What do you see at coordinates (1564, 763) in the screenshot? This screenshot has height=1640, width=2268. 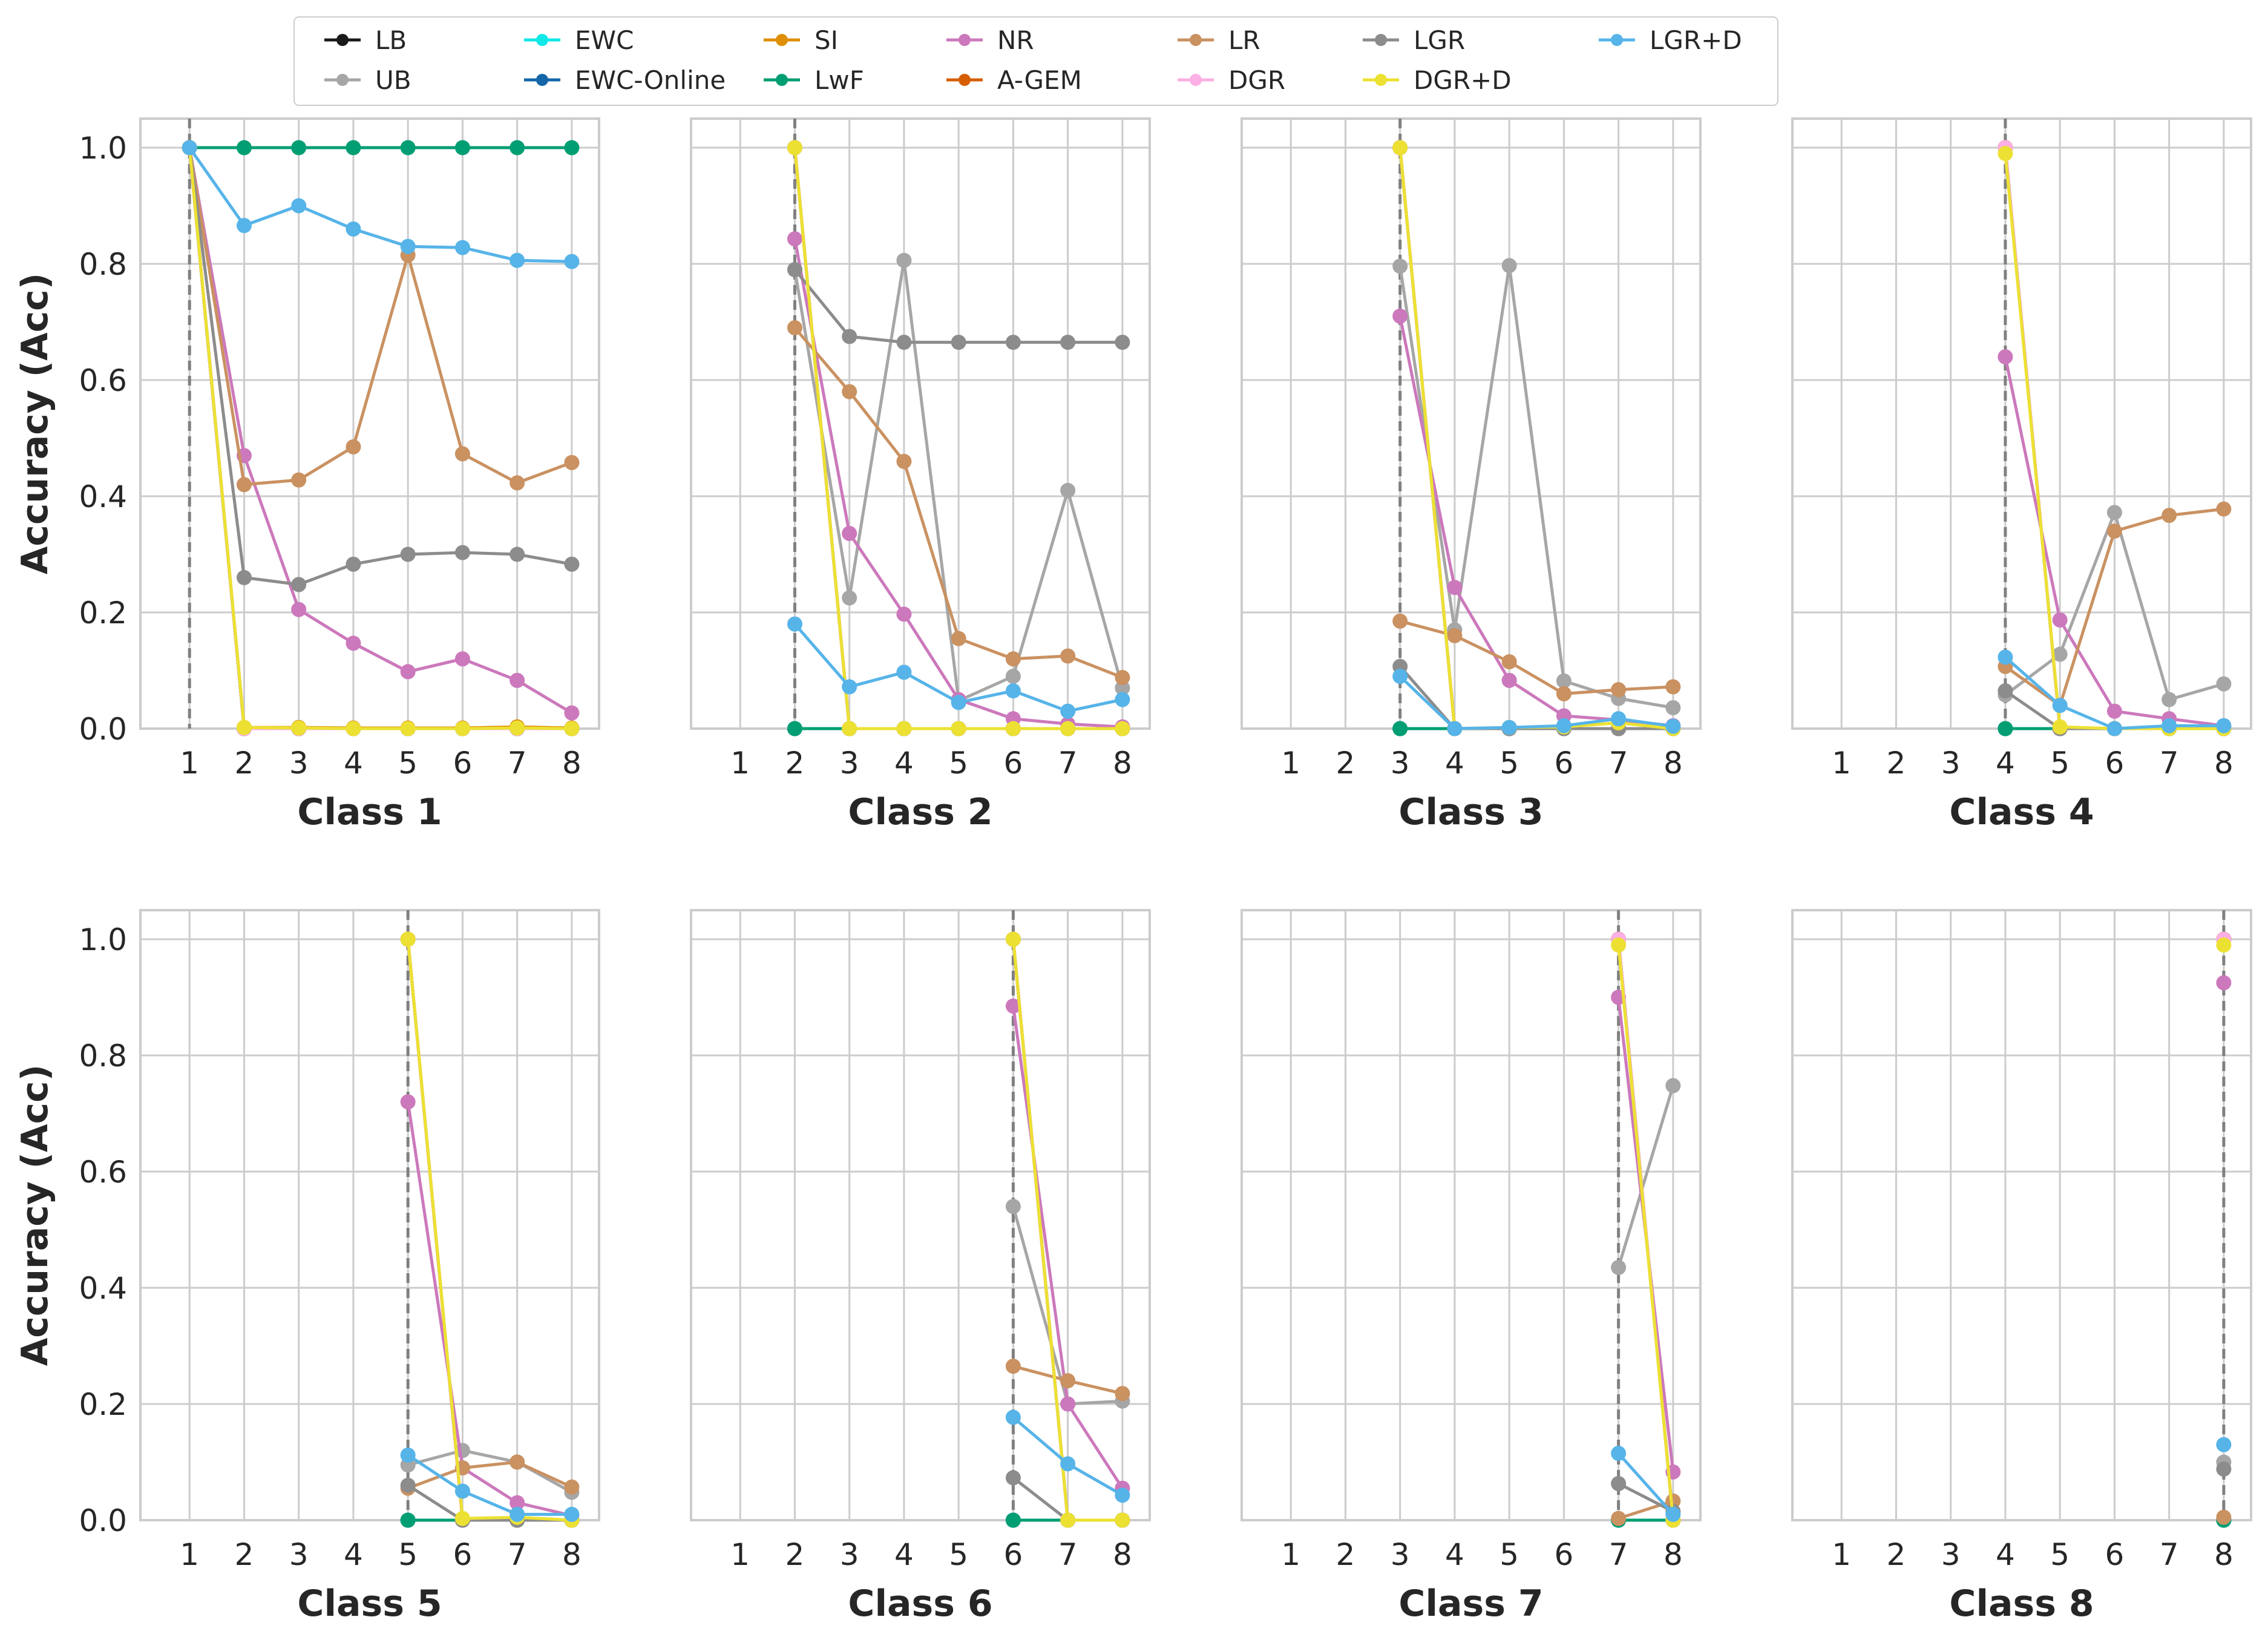 I see `x-tick-label: 6` at bounding box center [1564, 763].